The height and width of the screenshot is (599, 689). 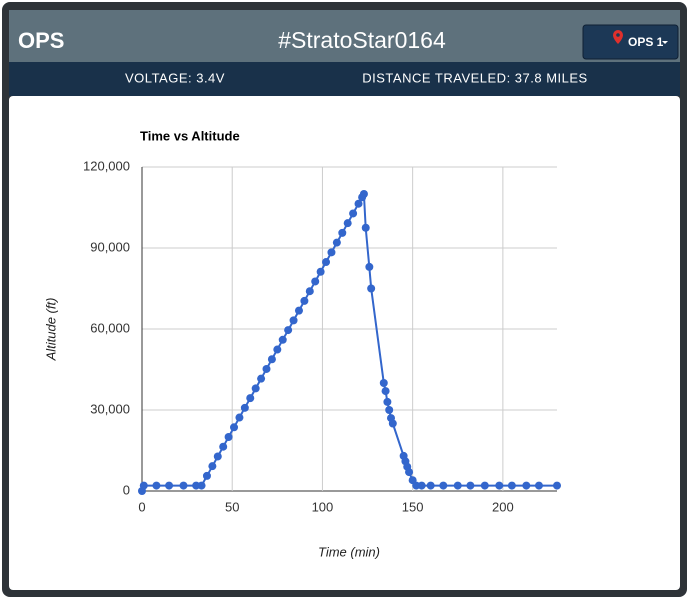 What do you see at coordinates (362, 40) in the screenshot?
I see `device-name: #StratoStar0164` at bounding box center [362, 40].